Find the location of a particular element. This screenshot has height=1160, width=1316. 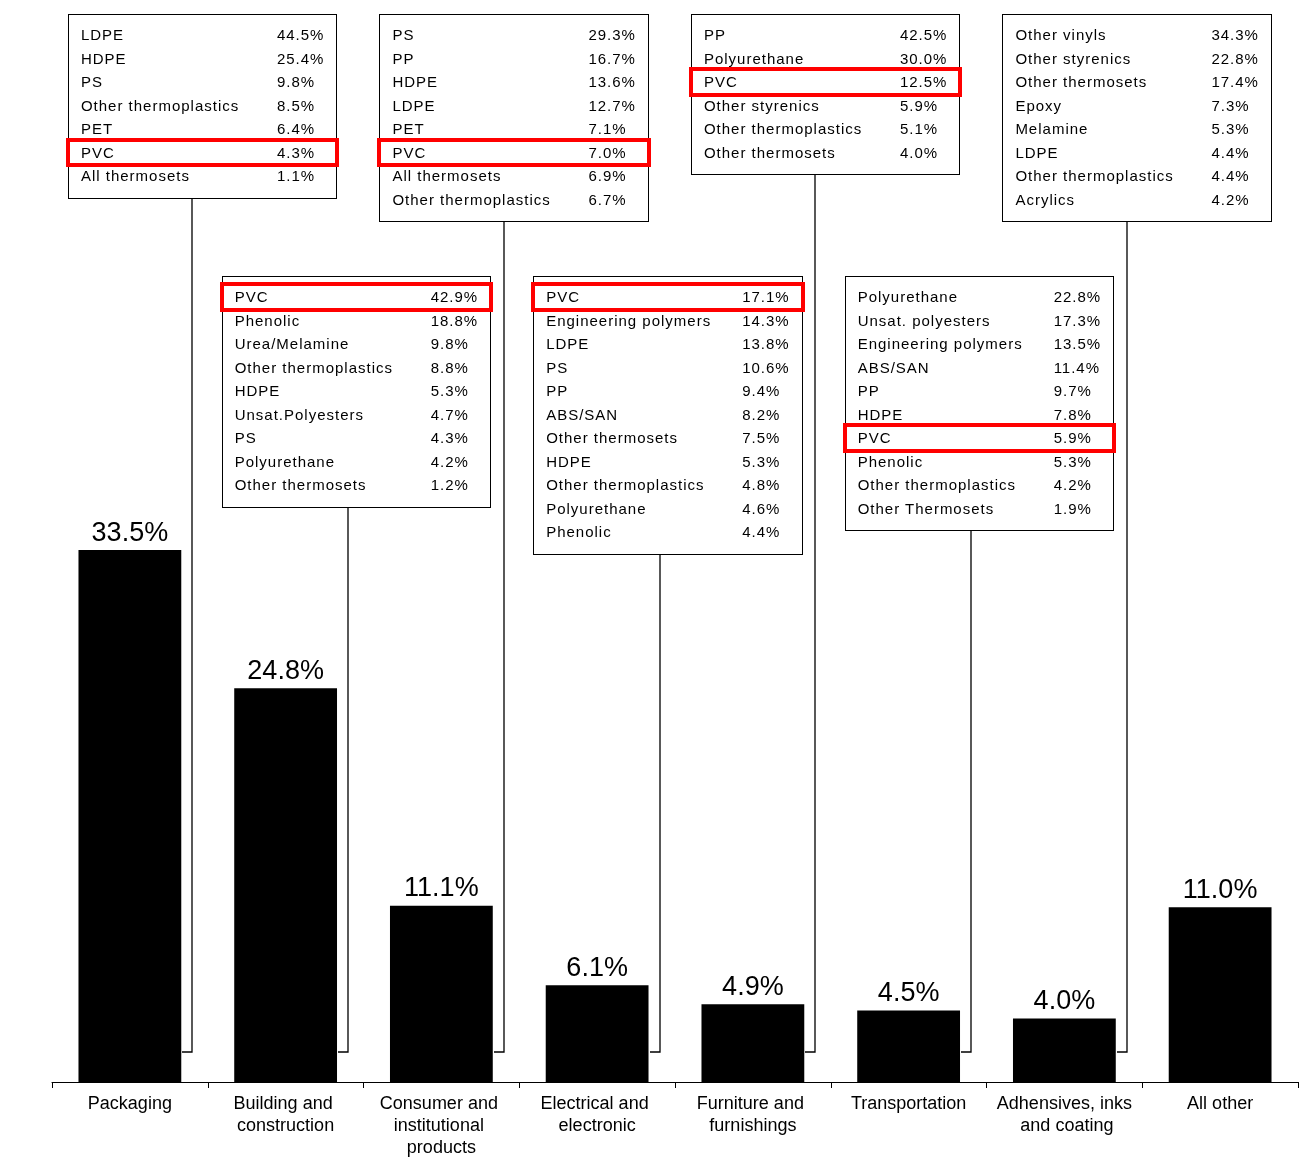

x-tick-label: Building and construction is located at coordinates (285, 1114).